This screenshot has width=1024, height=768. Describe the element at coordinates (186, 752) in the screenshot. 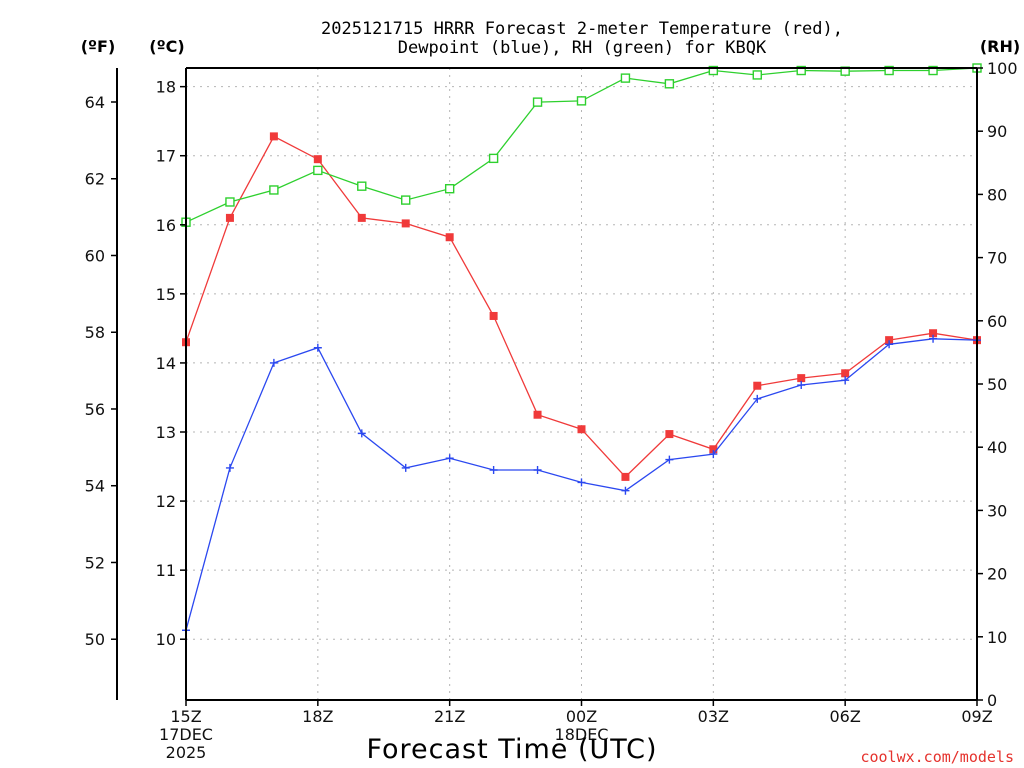

I see `x-tick-label: 2025` at that location.